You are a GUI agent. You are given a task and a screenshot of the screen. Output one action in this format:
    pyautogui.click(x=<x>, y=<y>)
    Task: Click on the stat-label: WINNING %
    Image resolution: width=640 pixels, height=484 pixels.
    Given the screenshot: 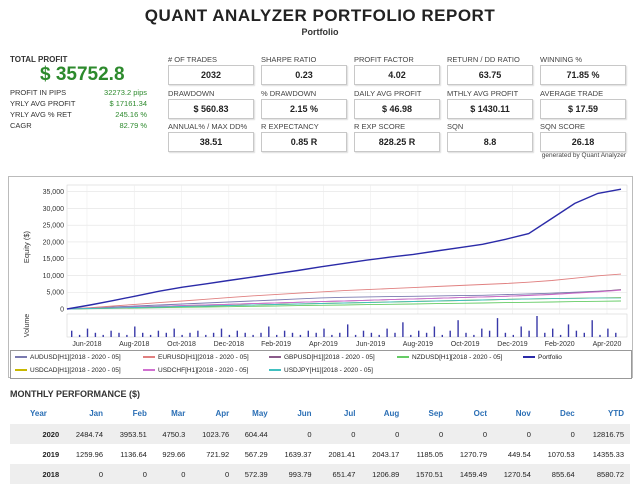 What is the action you would take?
    pyautogui.click(x=561, y=59)
    